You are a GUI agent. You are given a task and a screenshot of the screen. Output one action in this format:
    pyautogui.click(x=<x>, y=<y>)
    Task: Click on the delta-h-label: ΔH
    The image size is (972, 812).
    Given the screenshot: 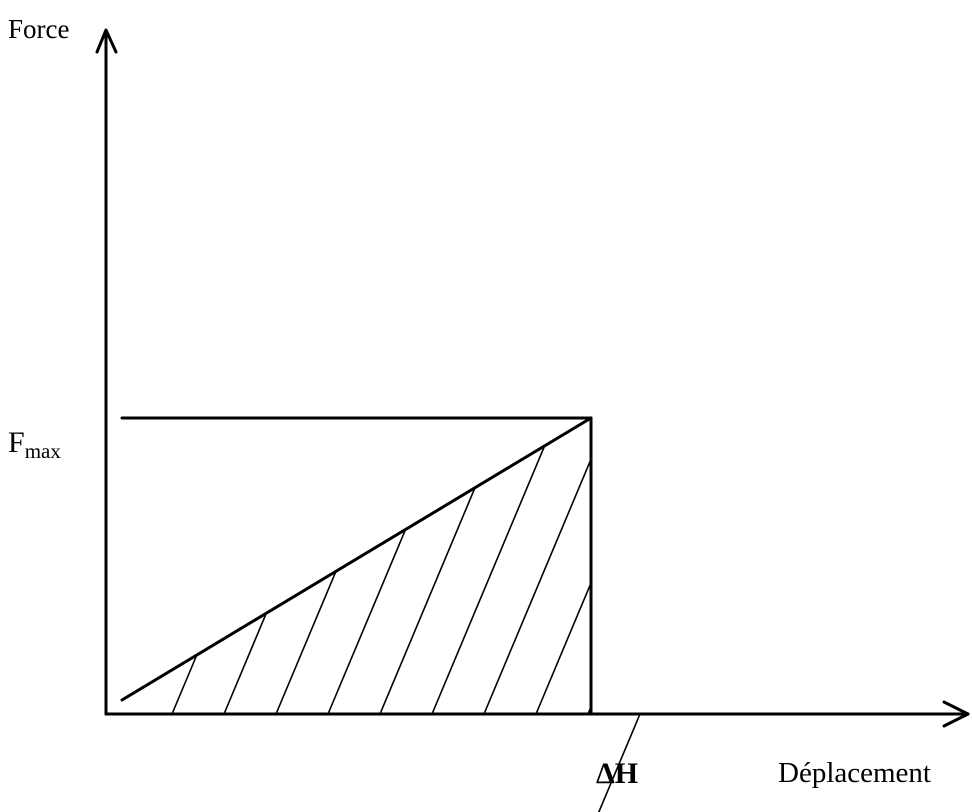 What is the action you would take?
    pyautogui.click(x=617, y=773)
    